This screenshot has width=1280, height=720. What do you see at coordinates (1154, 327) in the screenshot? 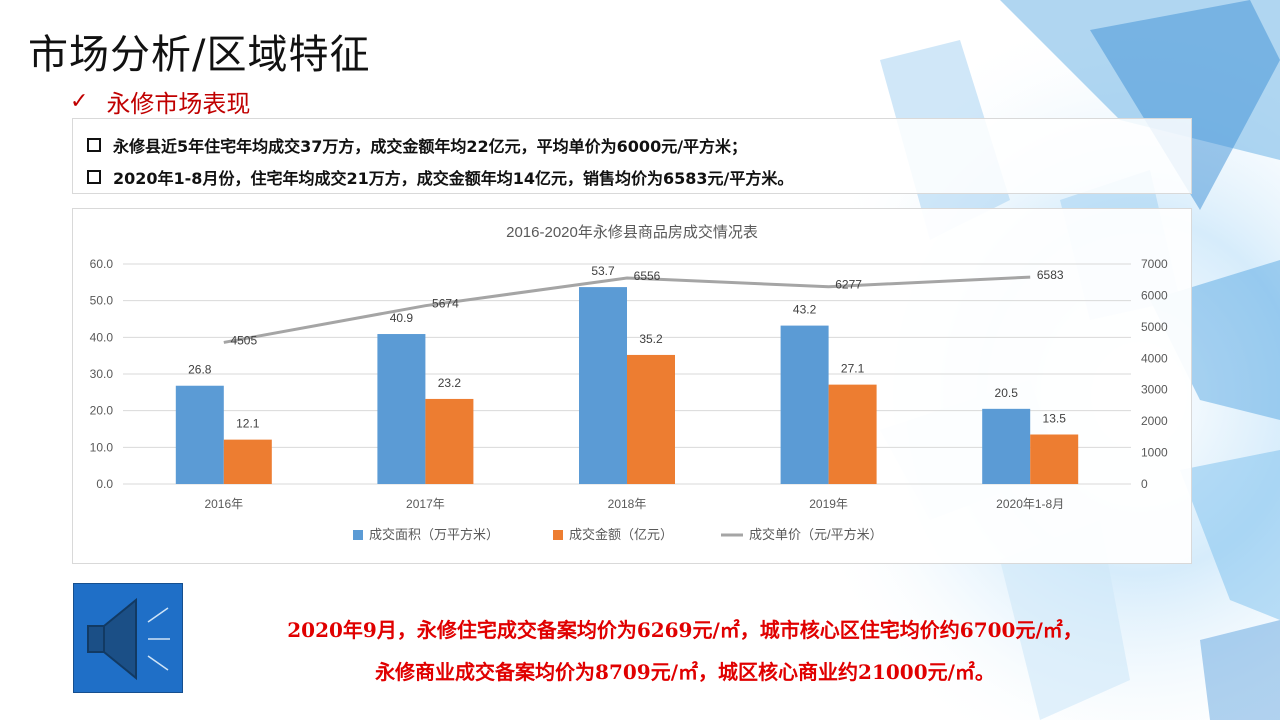
I see `y-right-tick-label: 5000` at bounding box center [1154, 327].